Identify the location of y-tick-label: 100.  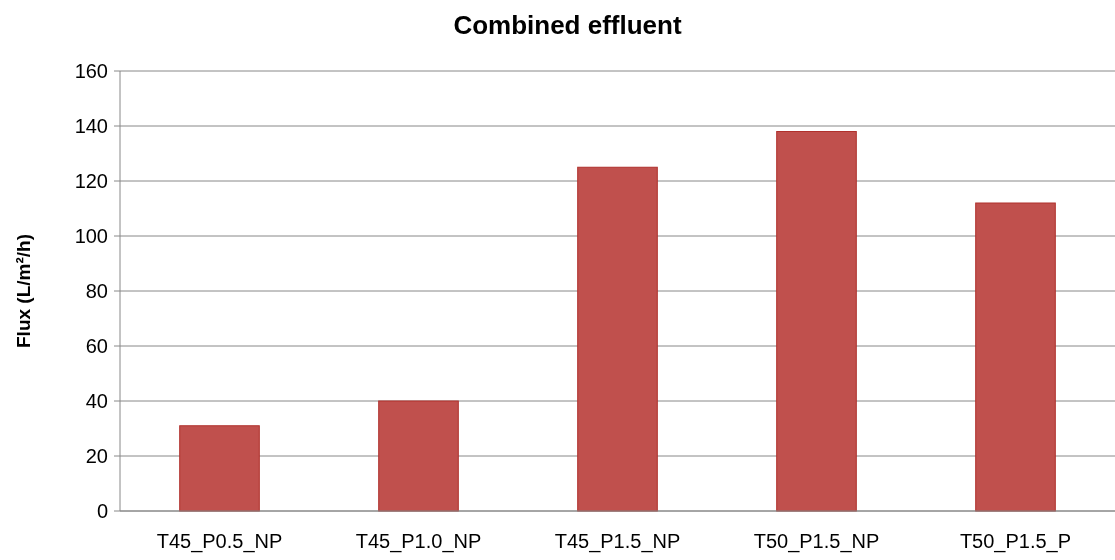
(91, 236).